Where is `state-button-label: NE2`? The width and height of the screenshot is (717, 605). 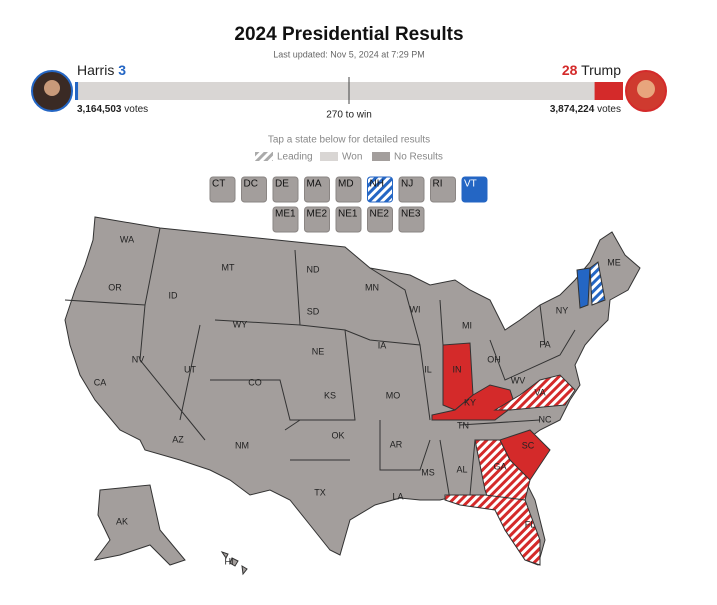
state-button-label: NE2 is located at coordinates (380, 214).